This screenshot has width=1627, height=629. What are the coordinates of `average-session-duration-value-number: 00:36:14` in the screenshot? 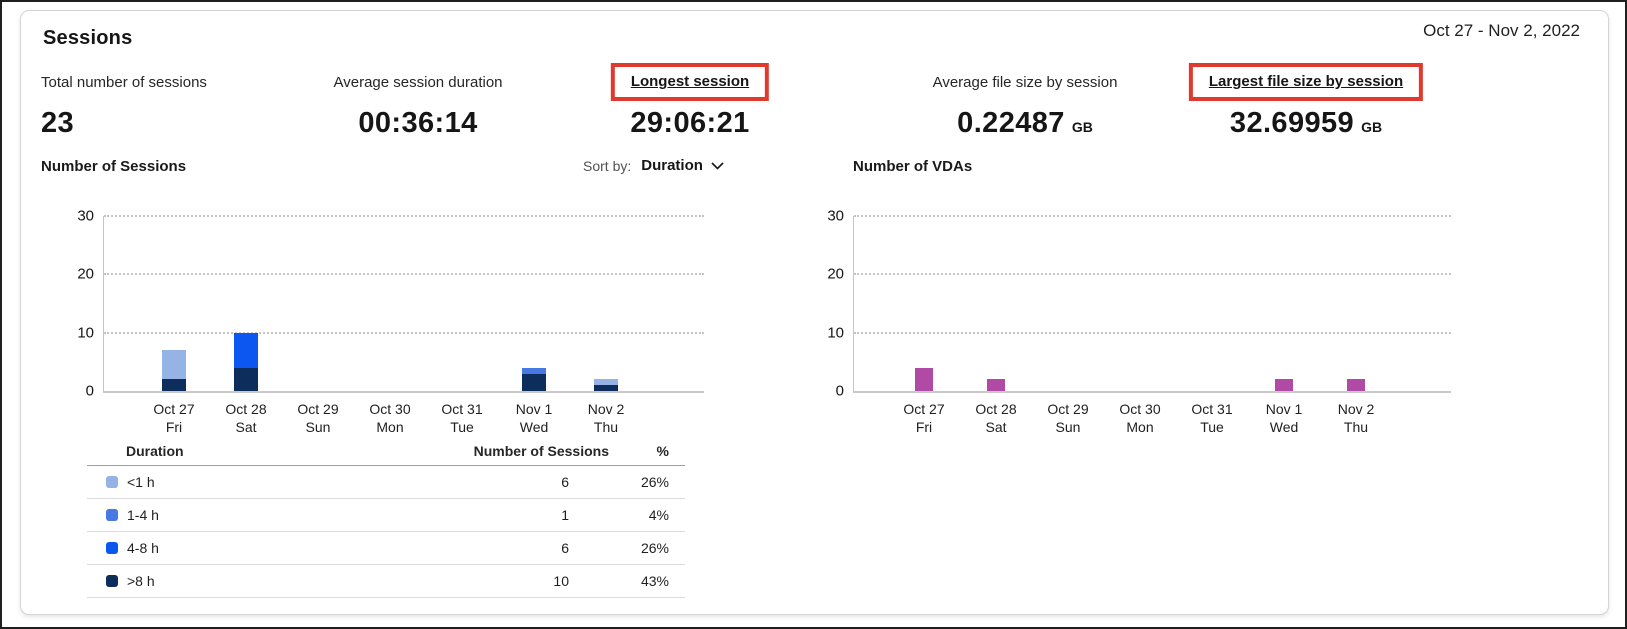 It's located at (418, 123).